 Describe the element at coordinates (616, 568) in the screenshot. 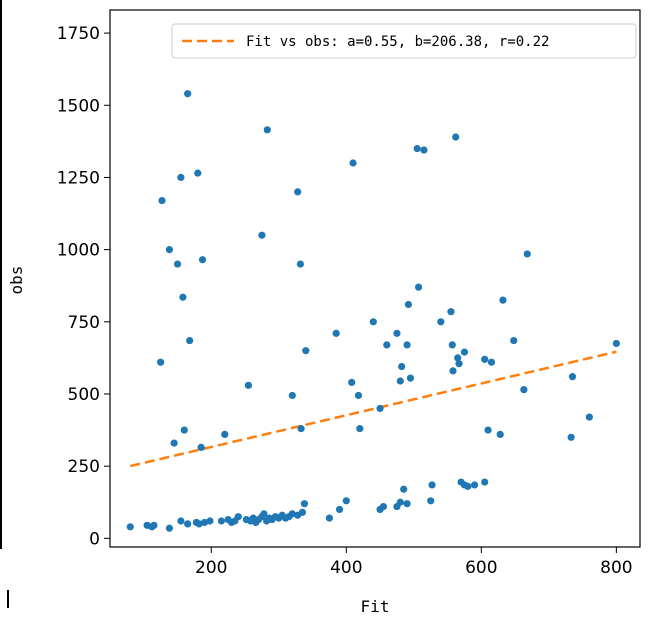

I see `x-tick-label: 800` at that location.